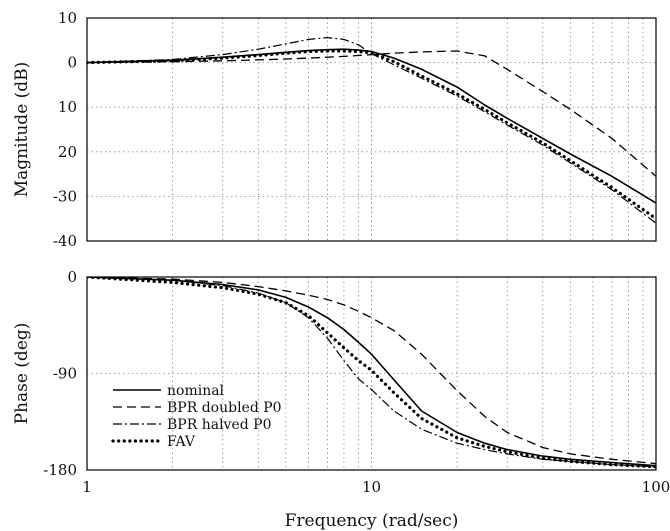 This screenshot has width=670, height=531. What do you see at coordinates (372, 521) in the screenshot?
I see `x-axis-label: Frequency (rad/sec)` at bounding box center [372, 521].